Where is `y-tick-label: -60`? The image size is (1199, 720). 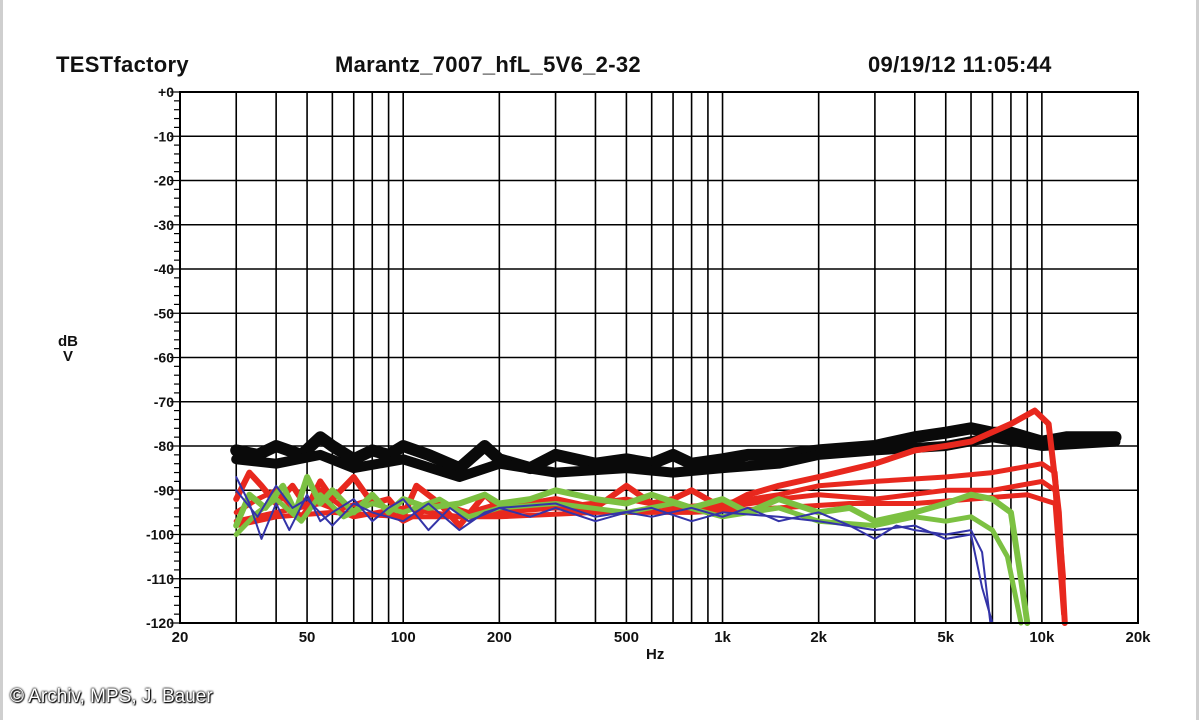
y-tick-label: -60 is located at coordinates (164, 358).